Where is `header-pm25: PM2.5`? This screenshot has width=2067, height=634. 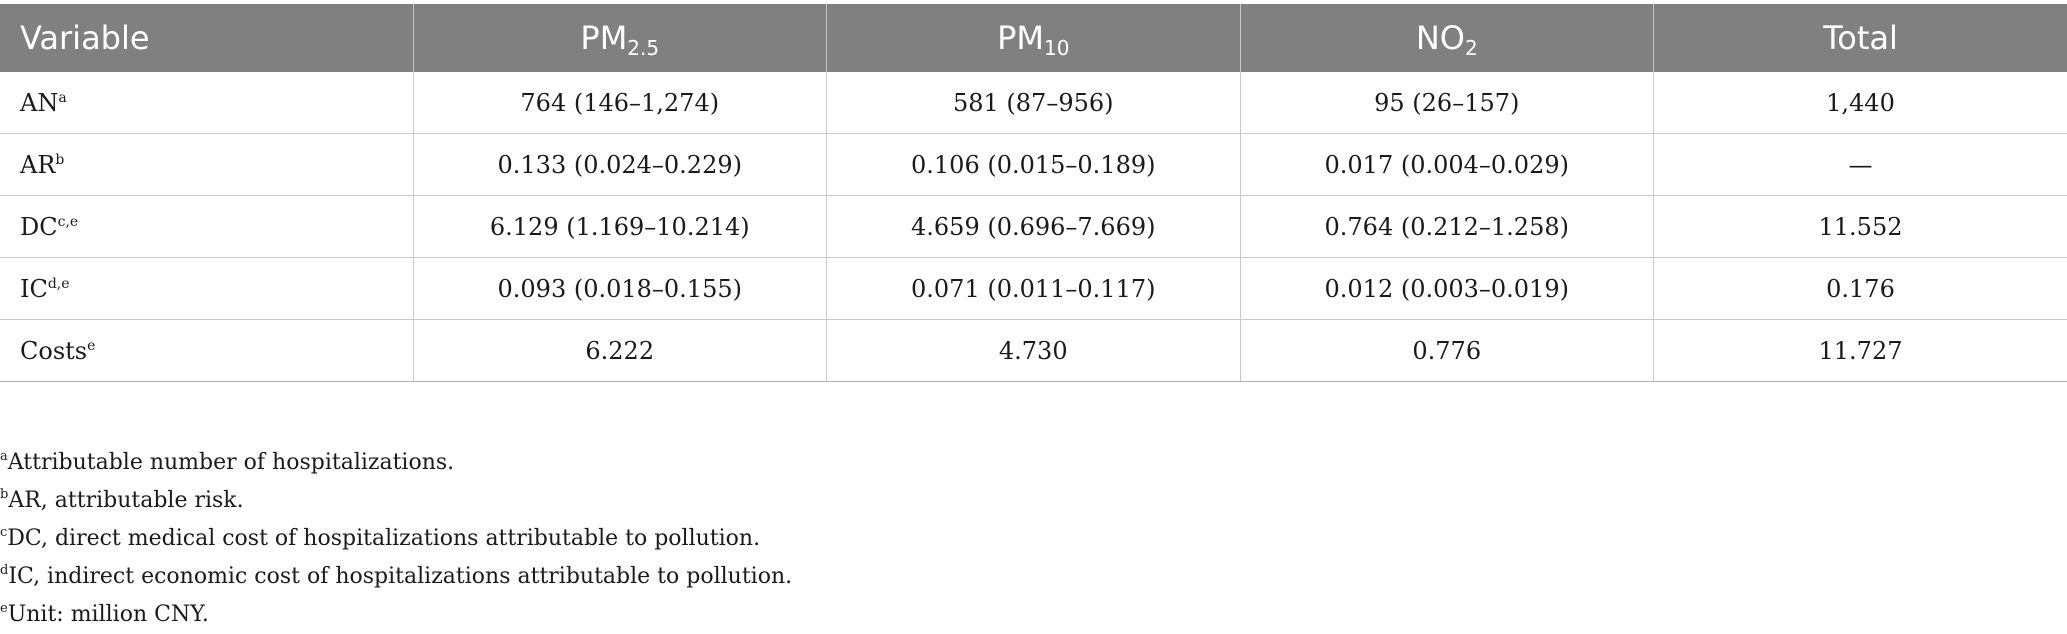 header-pm25: PM2.5 is located at coordinates (620, 38).